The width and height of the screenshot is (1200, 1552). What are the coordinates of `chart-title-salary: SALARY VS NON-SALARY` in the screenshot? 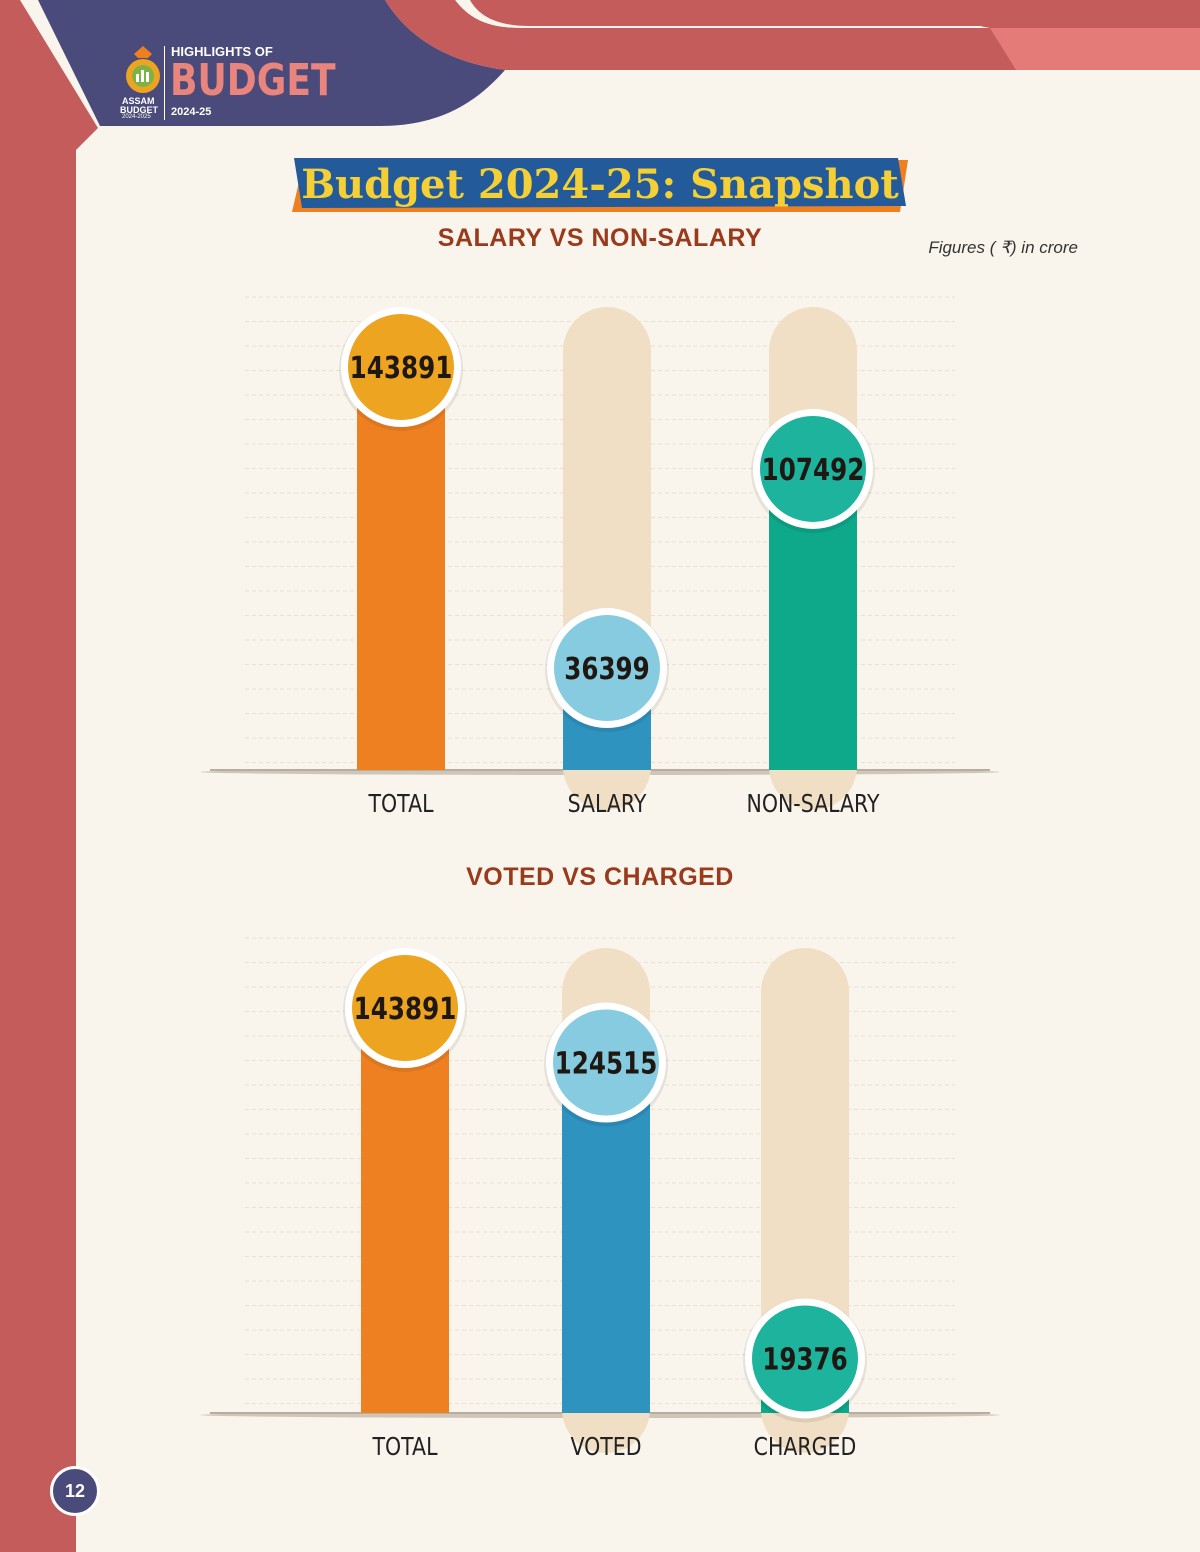 It's located at (600, 238).